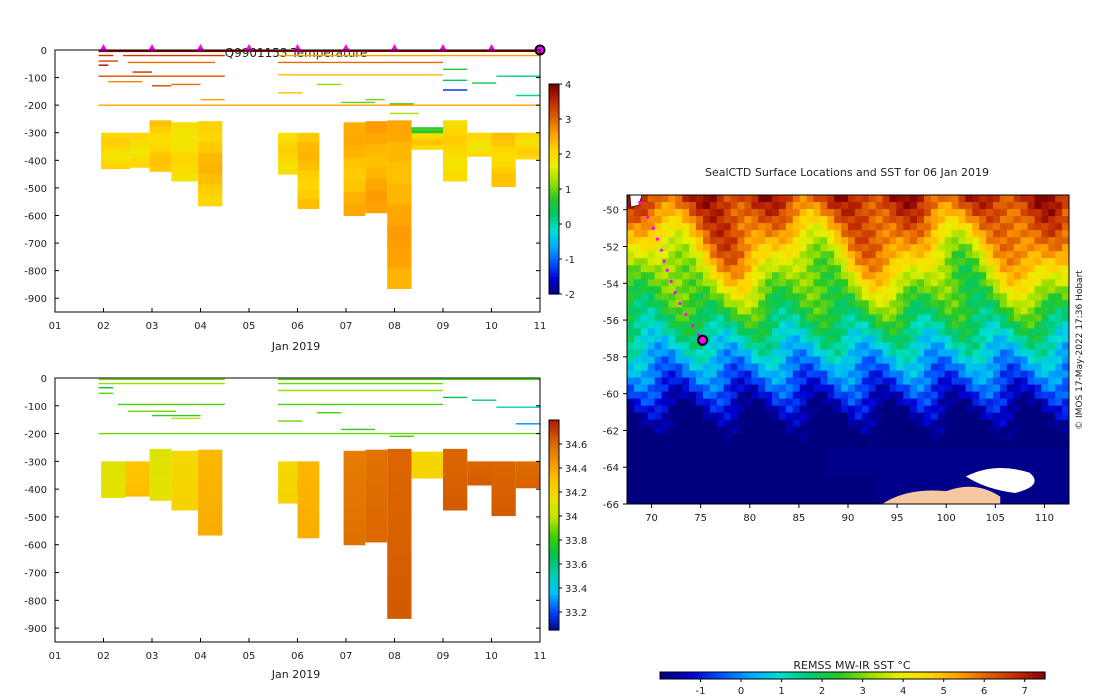  I want to click on x-tick-label: 02, so click(103, 326).